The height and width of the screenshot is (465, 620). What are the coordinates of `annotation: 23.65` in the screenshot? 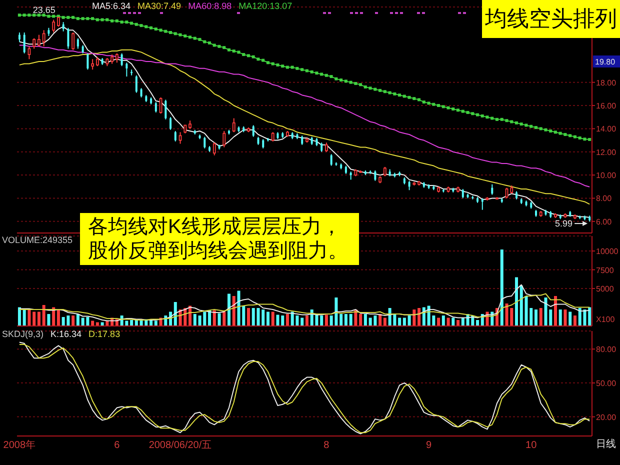 It's located at (44, 9).